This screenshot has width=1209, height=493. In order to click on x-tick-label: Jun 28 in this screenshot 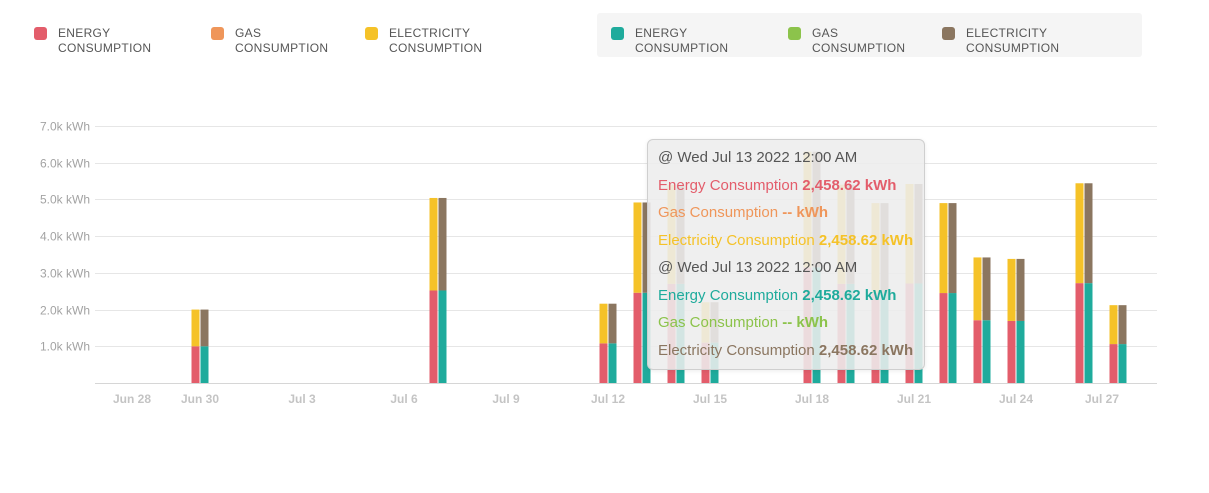, I will do `click(132, 399)`.